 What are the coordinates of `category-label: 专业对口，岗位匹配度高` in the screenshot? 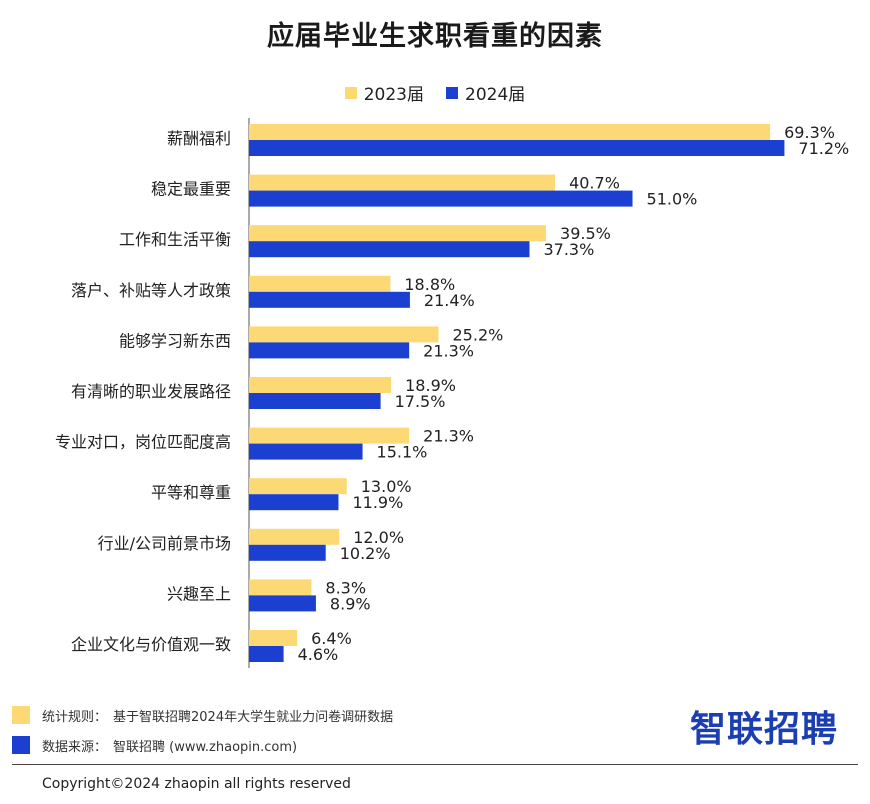 It's located at (143, 442).